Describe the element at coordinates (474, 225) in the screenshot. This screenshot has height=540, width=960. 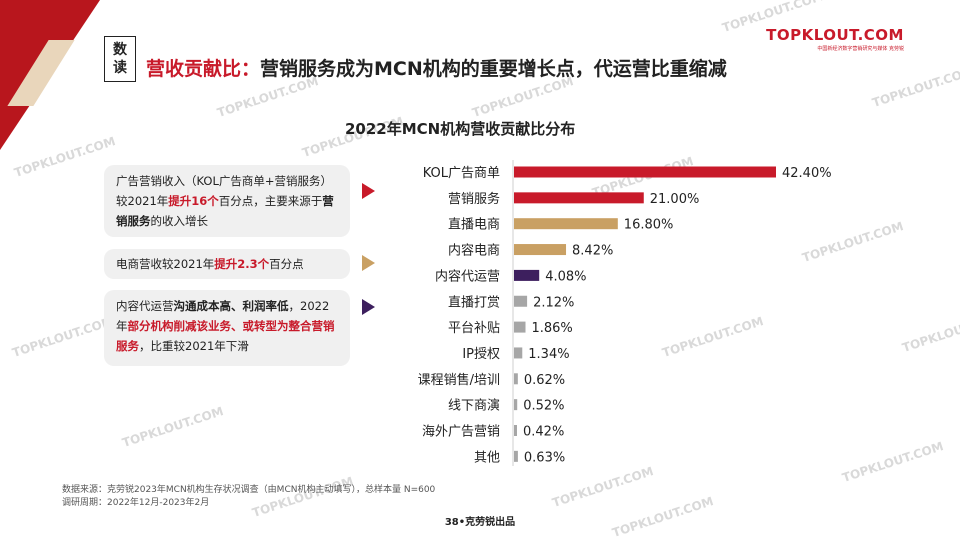
I see `category-label: 直播电商` at that location.